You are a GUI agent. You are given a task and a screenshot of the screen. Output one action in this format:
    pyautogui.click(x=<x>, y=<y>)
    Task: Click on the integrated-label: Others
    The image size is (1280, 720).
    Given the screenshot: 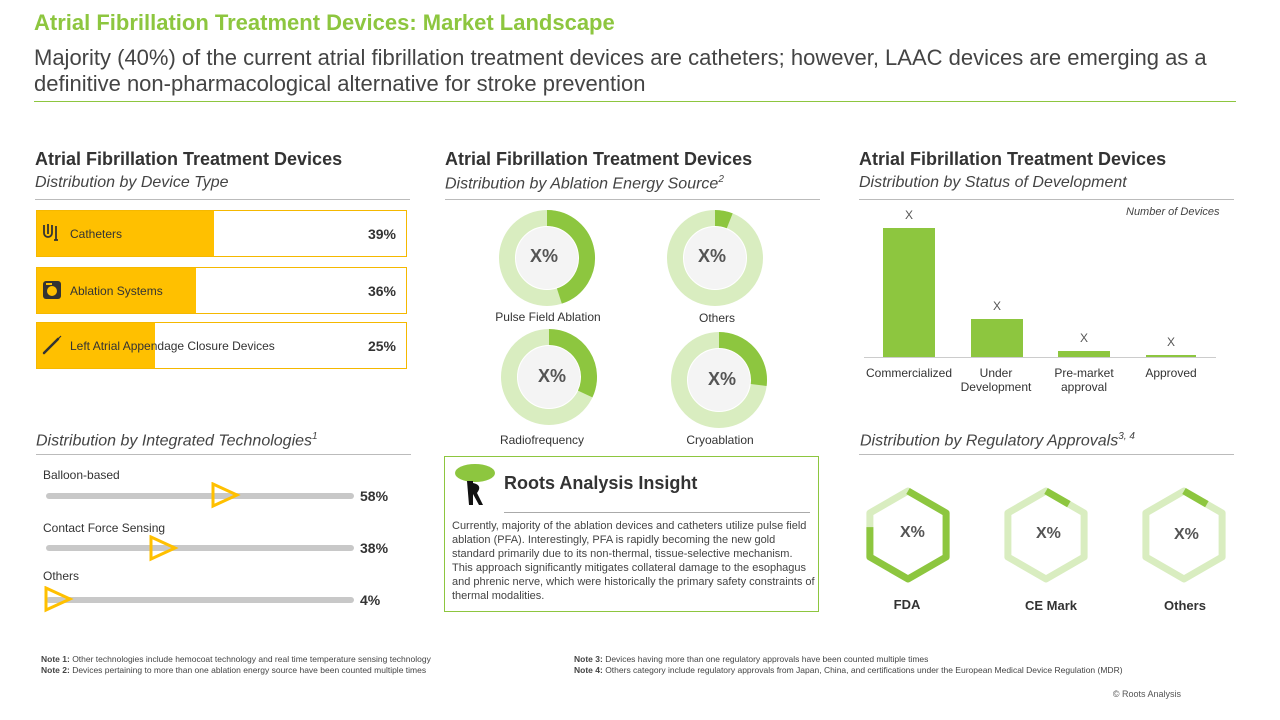 What is the action you would take?
    pyautogui.click(x=61, y=576)
    